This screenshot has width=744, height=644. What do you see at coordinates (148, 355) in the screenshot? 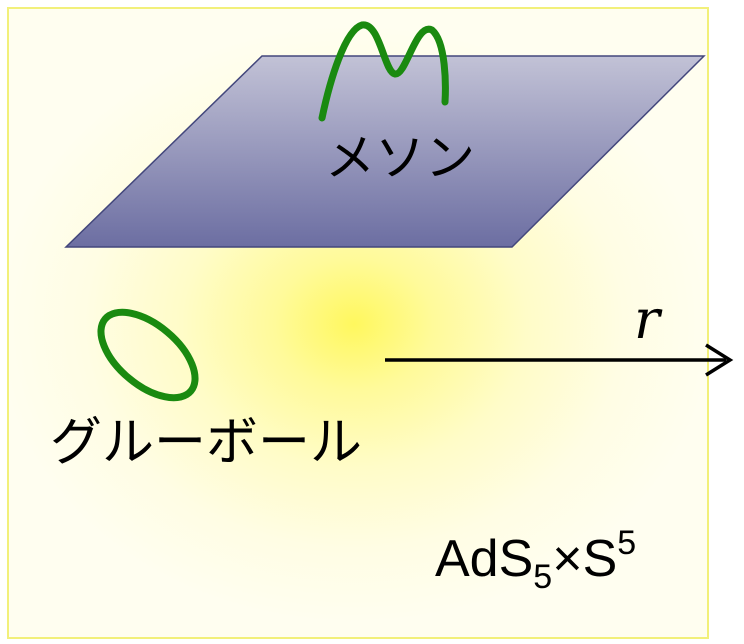
I see `glueball-closed-string` at bounding box center [148, 355].